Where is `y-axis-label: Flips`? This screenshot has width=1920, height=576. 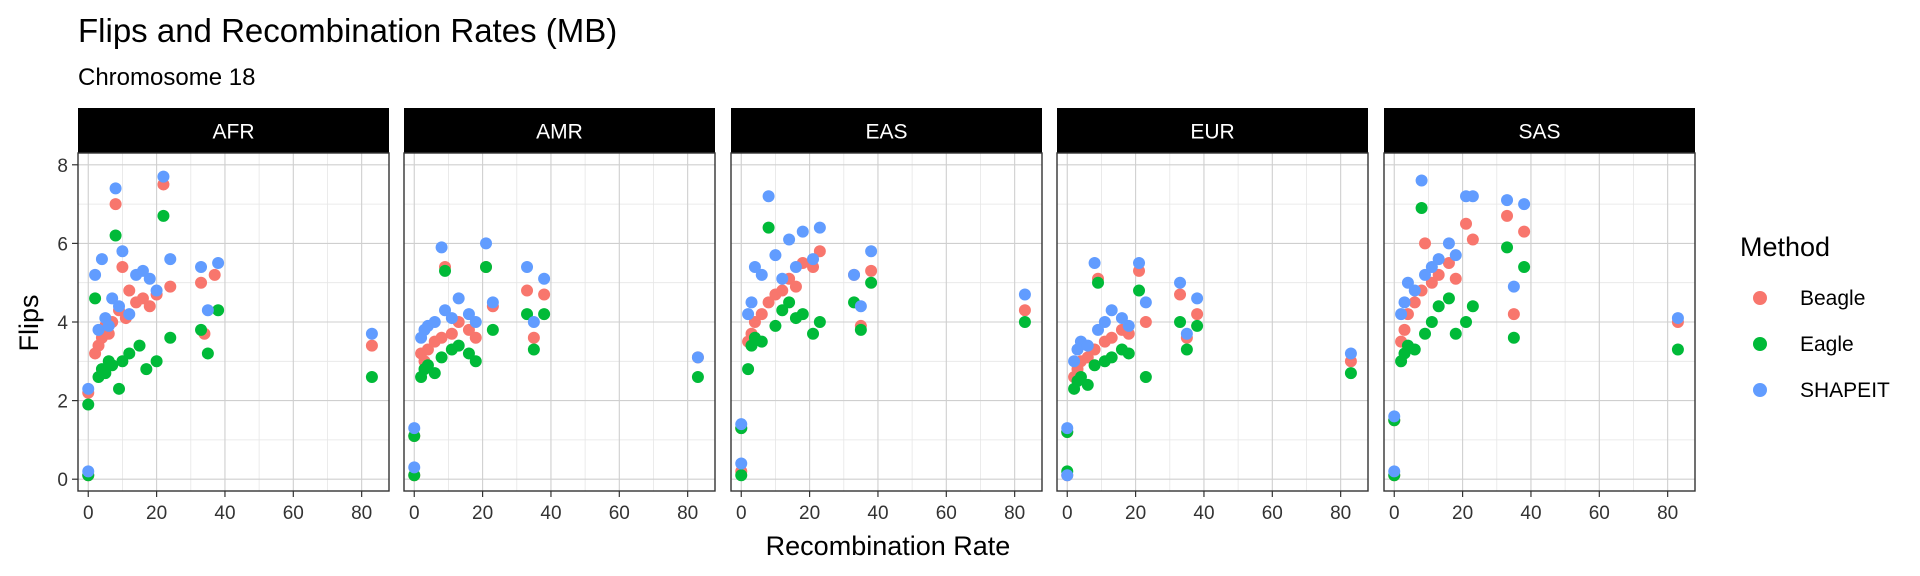 y-axis-label: Flips is located at coordinates (29, 322).